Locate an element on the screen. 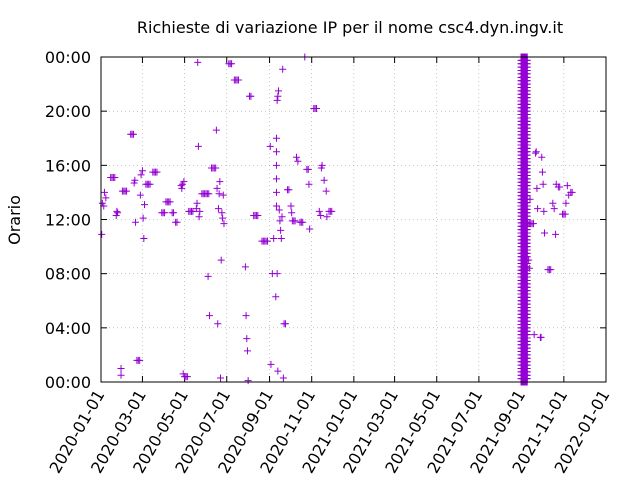 Image resolution: width=640 pixels, height=480 pixels. y-tick-label: 20:00 is located at coordinates (68, 111).